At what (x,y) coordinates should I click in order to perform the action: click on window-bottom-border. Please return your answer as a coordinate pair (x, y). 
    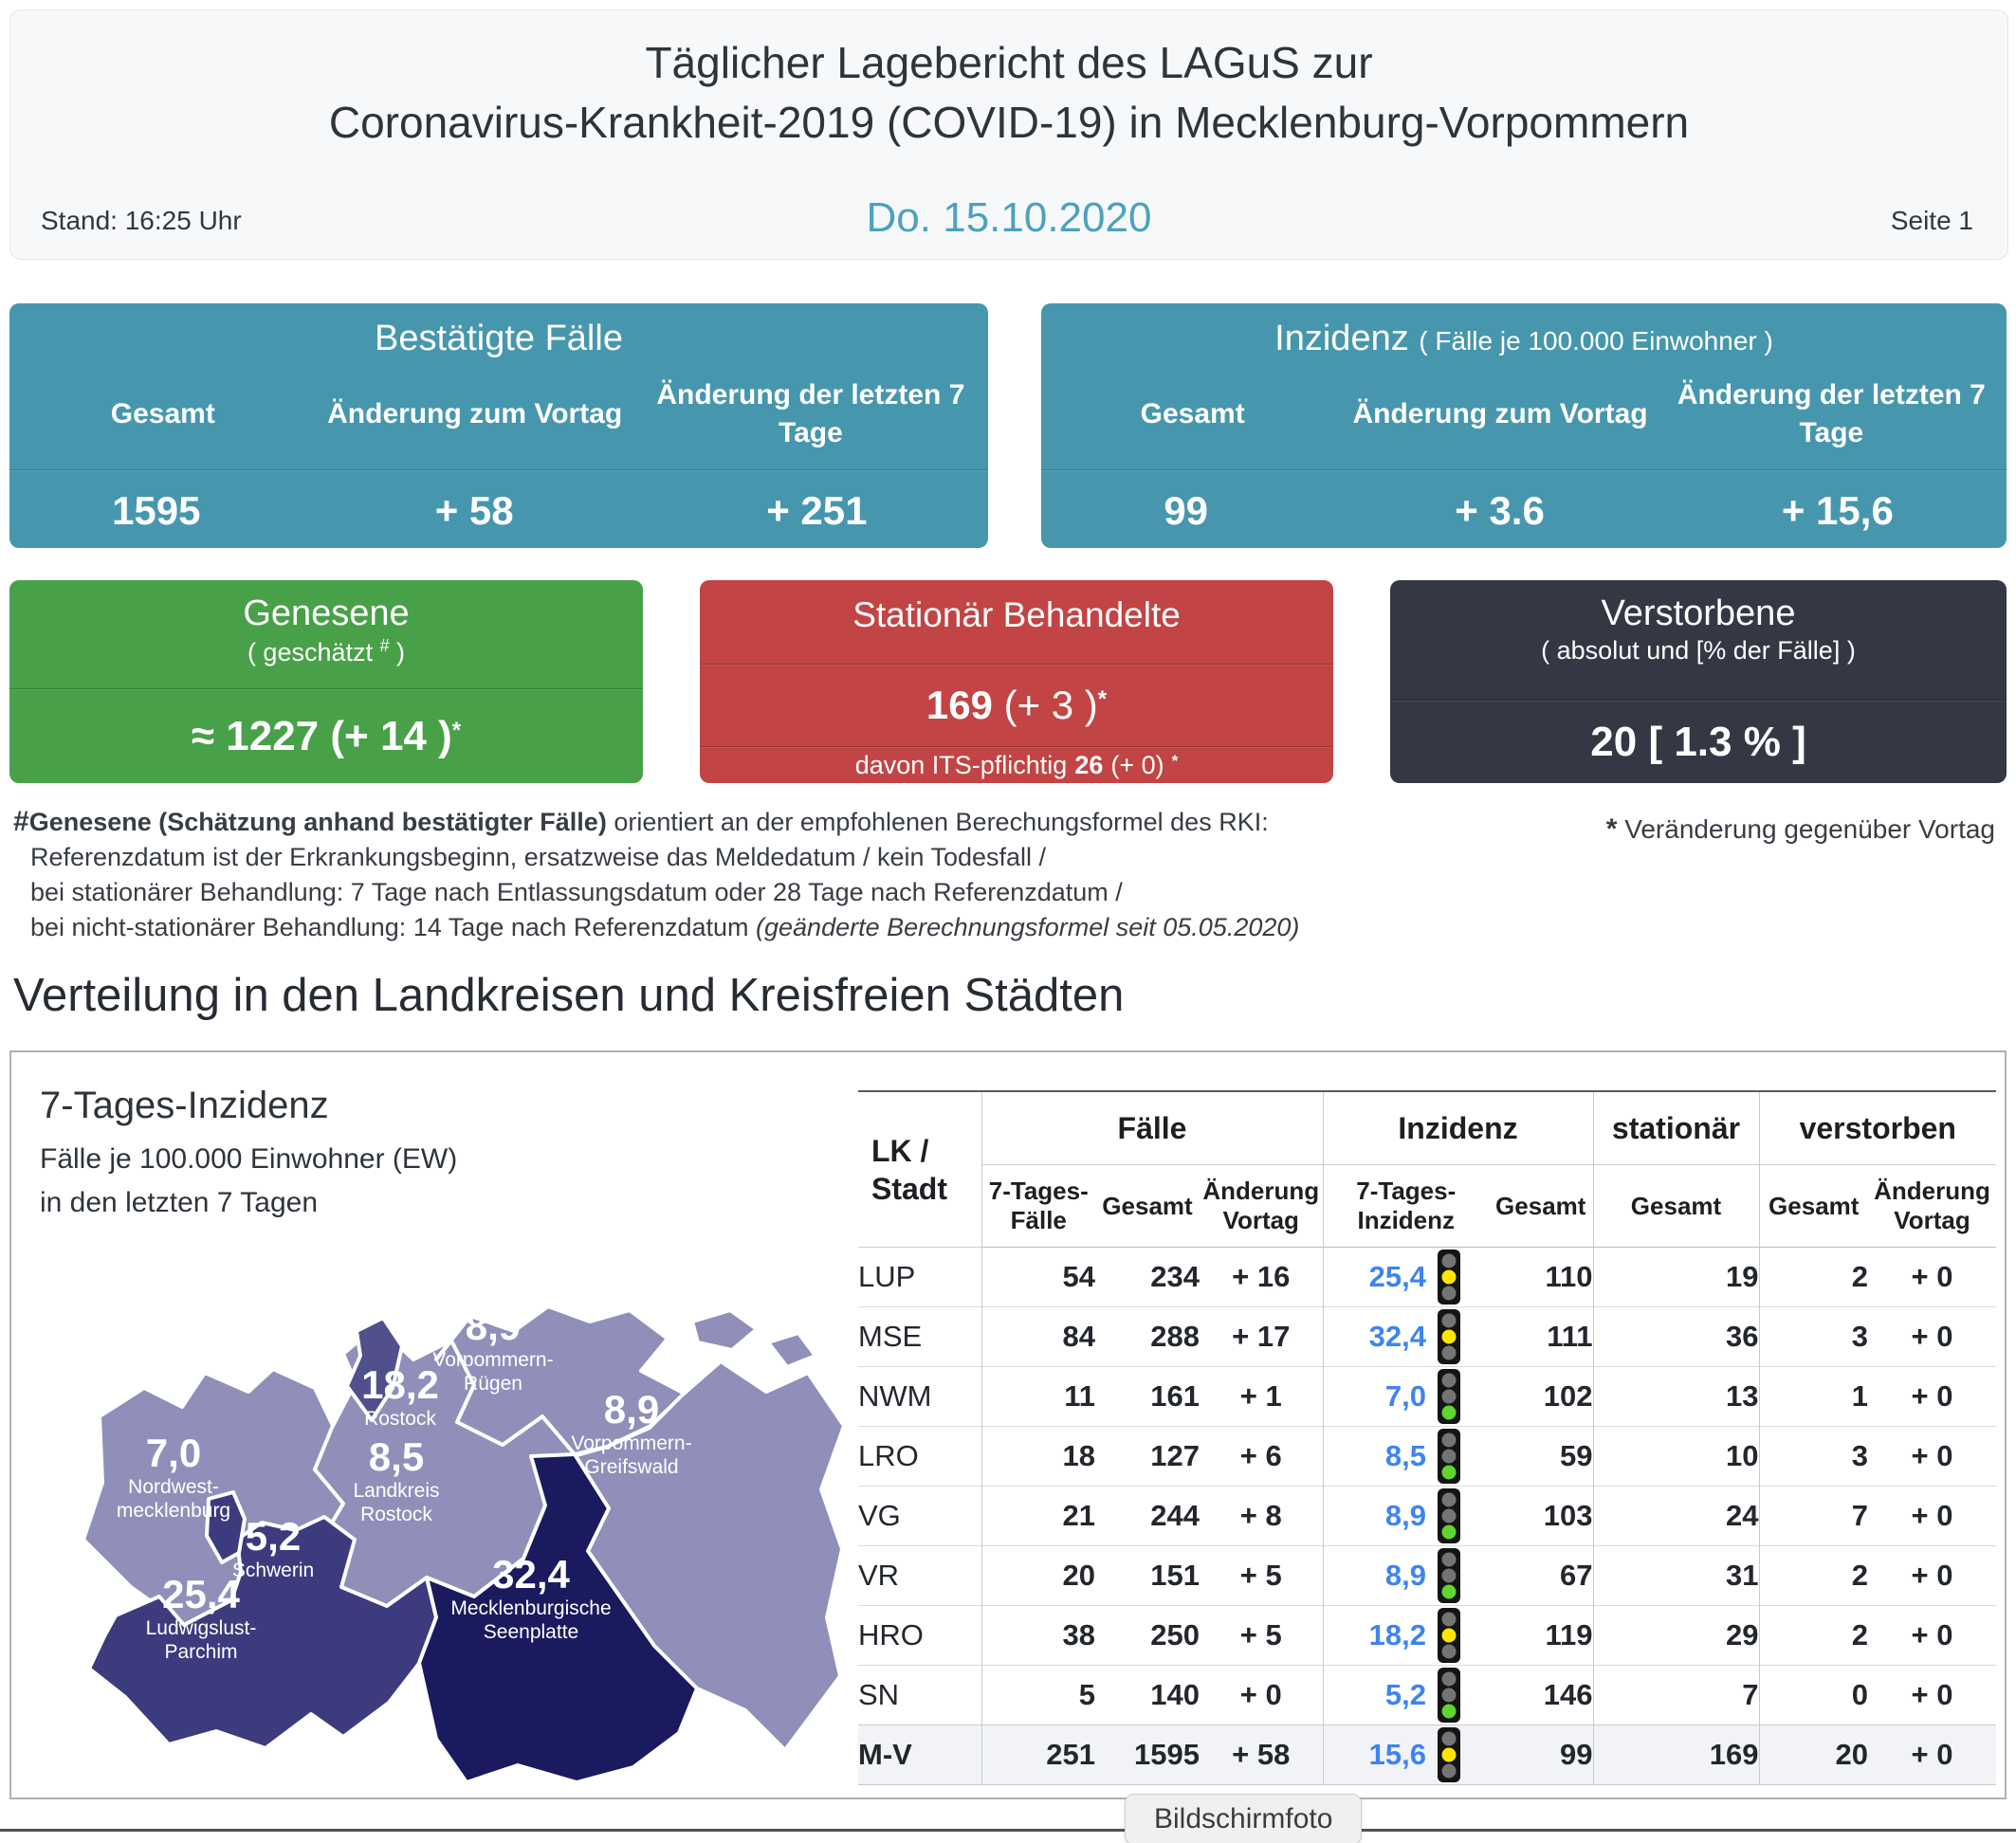
    Looking at the image, I should click on (1008, 1830).